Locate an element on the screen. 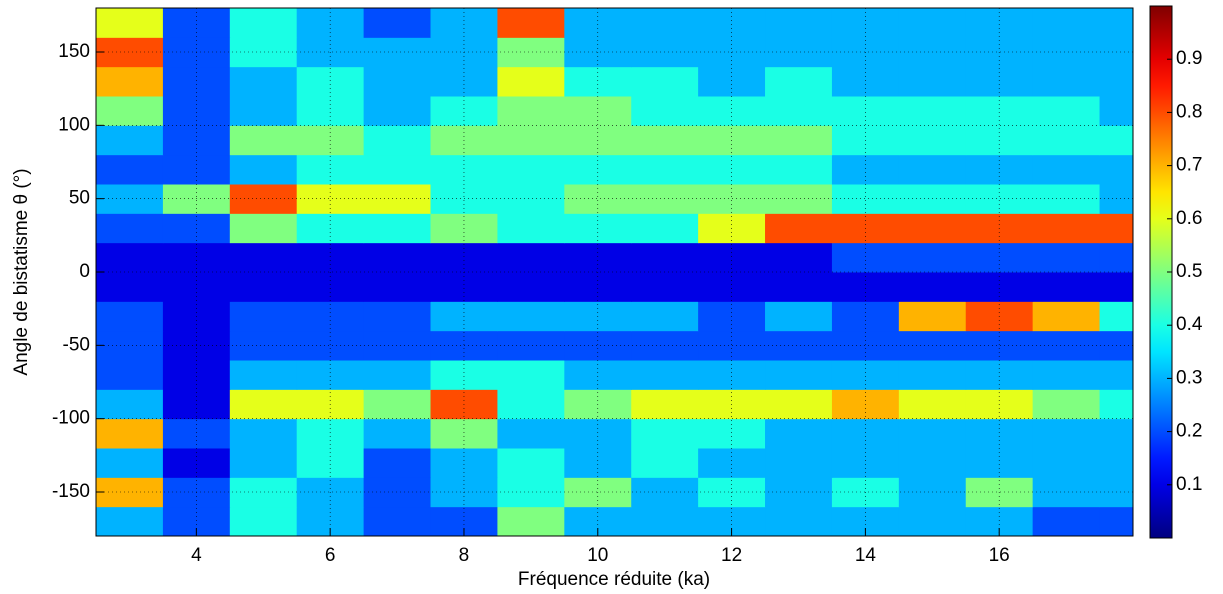 This screenshot has width=1223, height=594. x-tick-label: 6 is located at coordinates (330, 555).